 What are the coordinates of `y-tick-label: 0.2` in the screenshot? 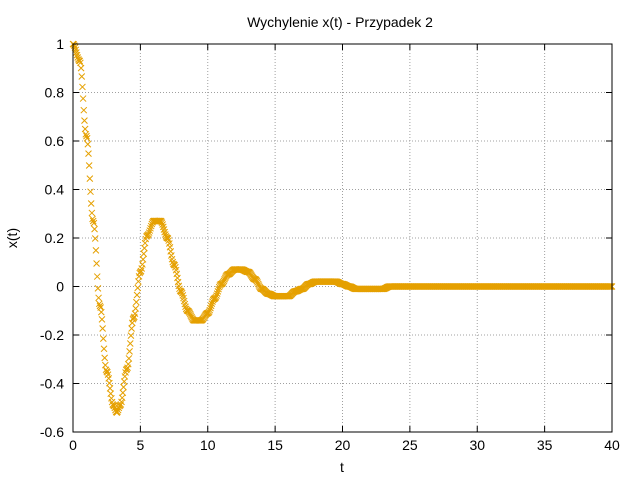 It's located at (55, 238).